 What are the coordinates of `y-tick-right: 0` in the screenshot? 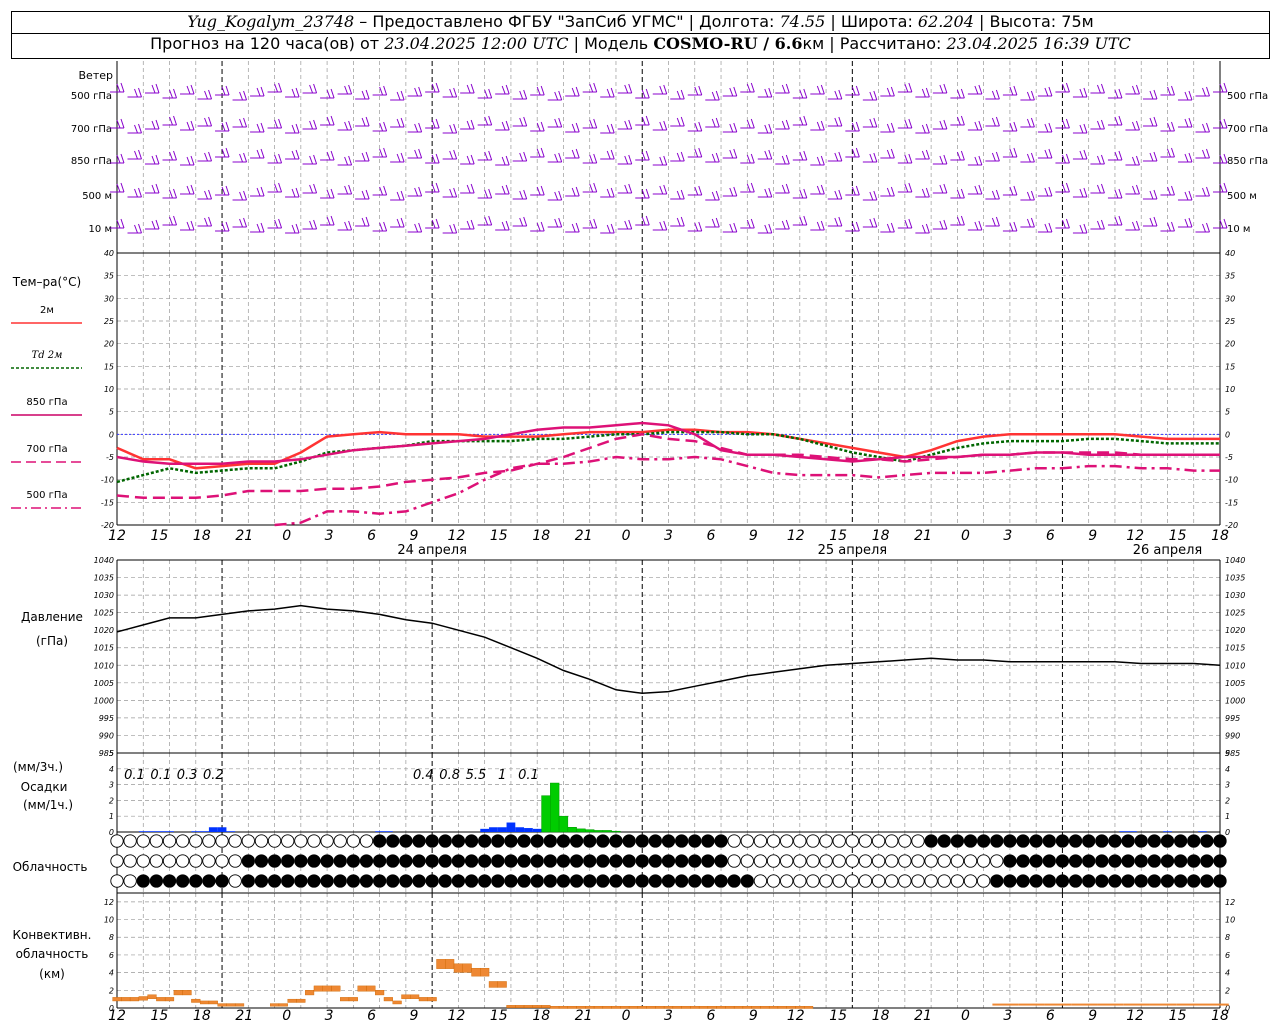 It's located at (1227, 832).